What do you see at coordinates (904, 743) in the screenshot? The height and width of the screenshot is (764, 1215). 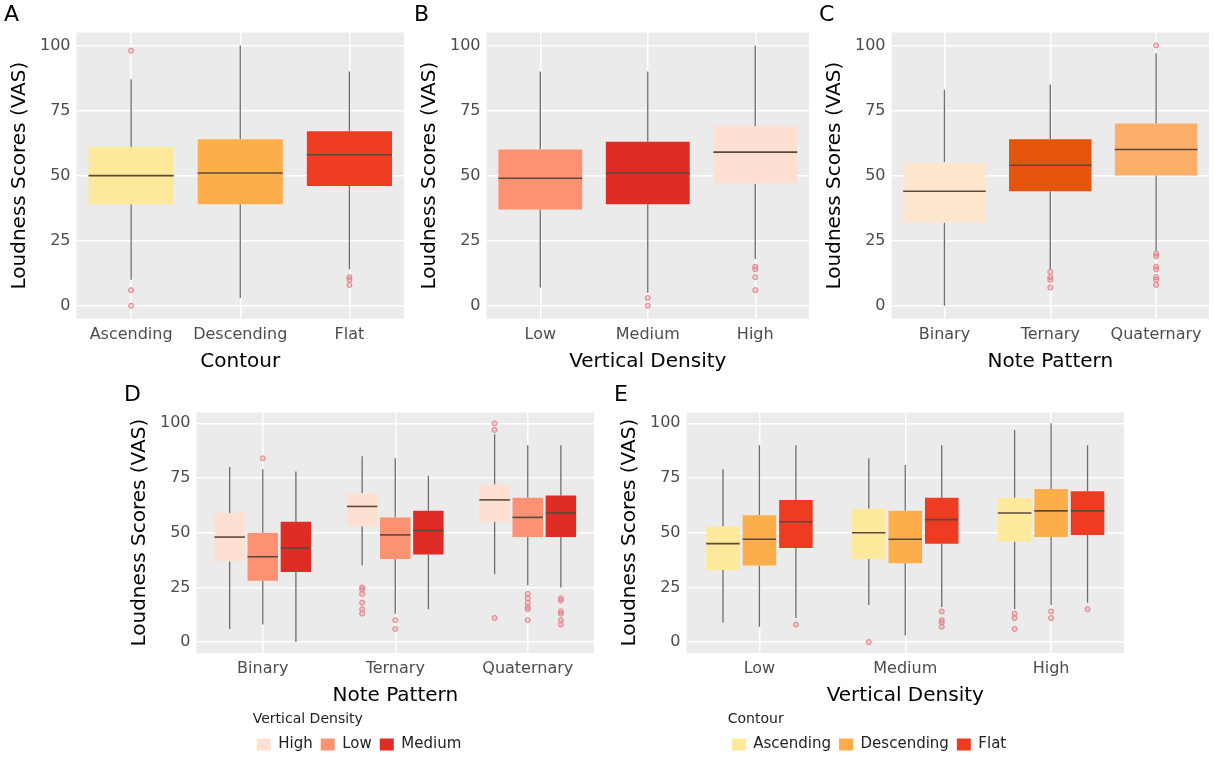 I see `legend-label: Descending` at bounding box center [904, 743].